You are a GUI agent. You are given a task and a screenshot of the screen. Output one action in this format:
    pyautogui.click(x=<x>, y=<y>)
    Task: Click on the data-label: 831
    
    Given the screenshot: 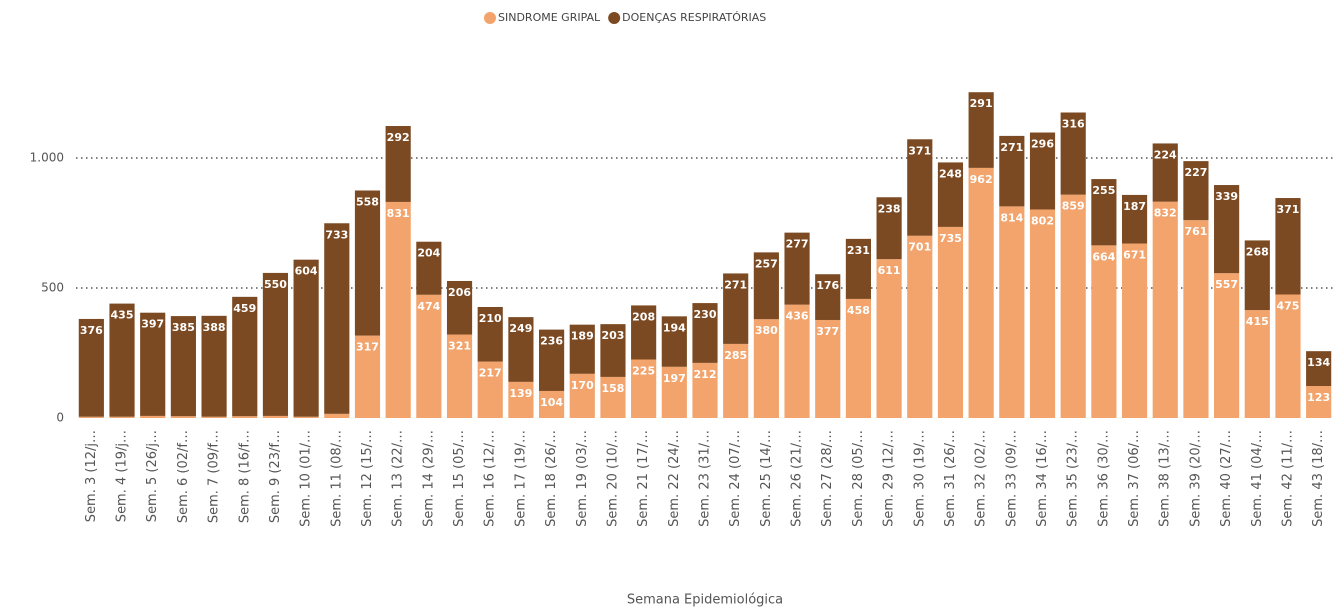 What is the action you would take?
    pyautogui.click(x=398, y=213)
    